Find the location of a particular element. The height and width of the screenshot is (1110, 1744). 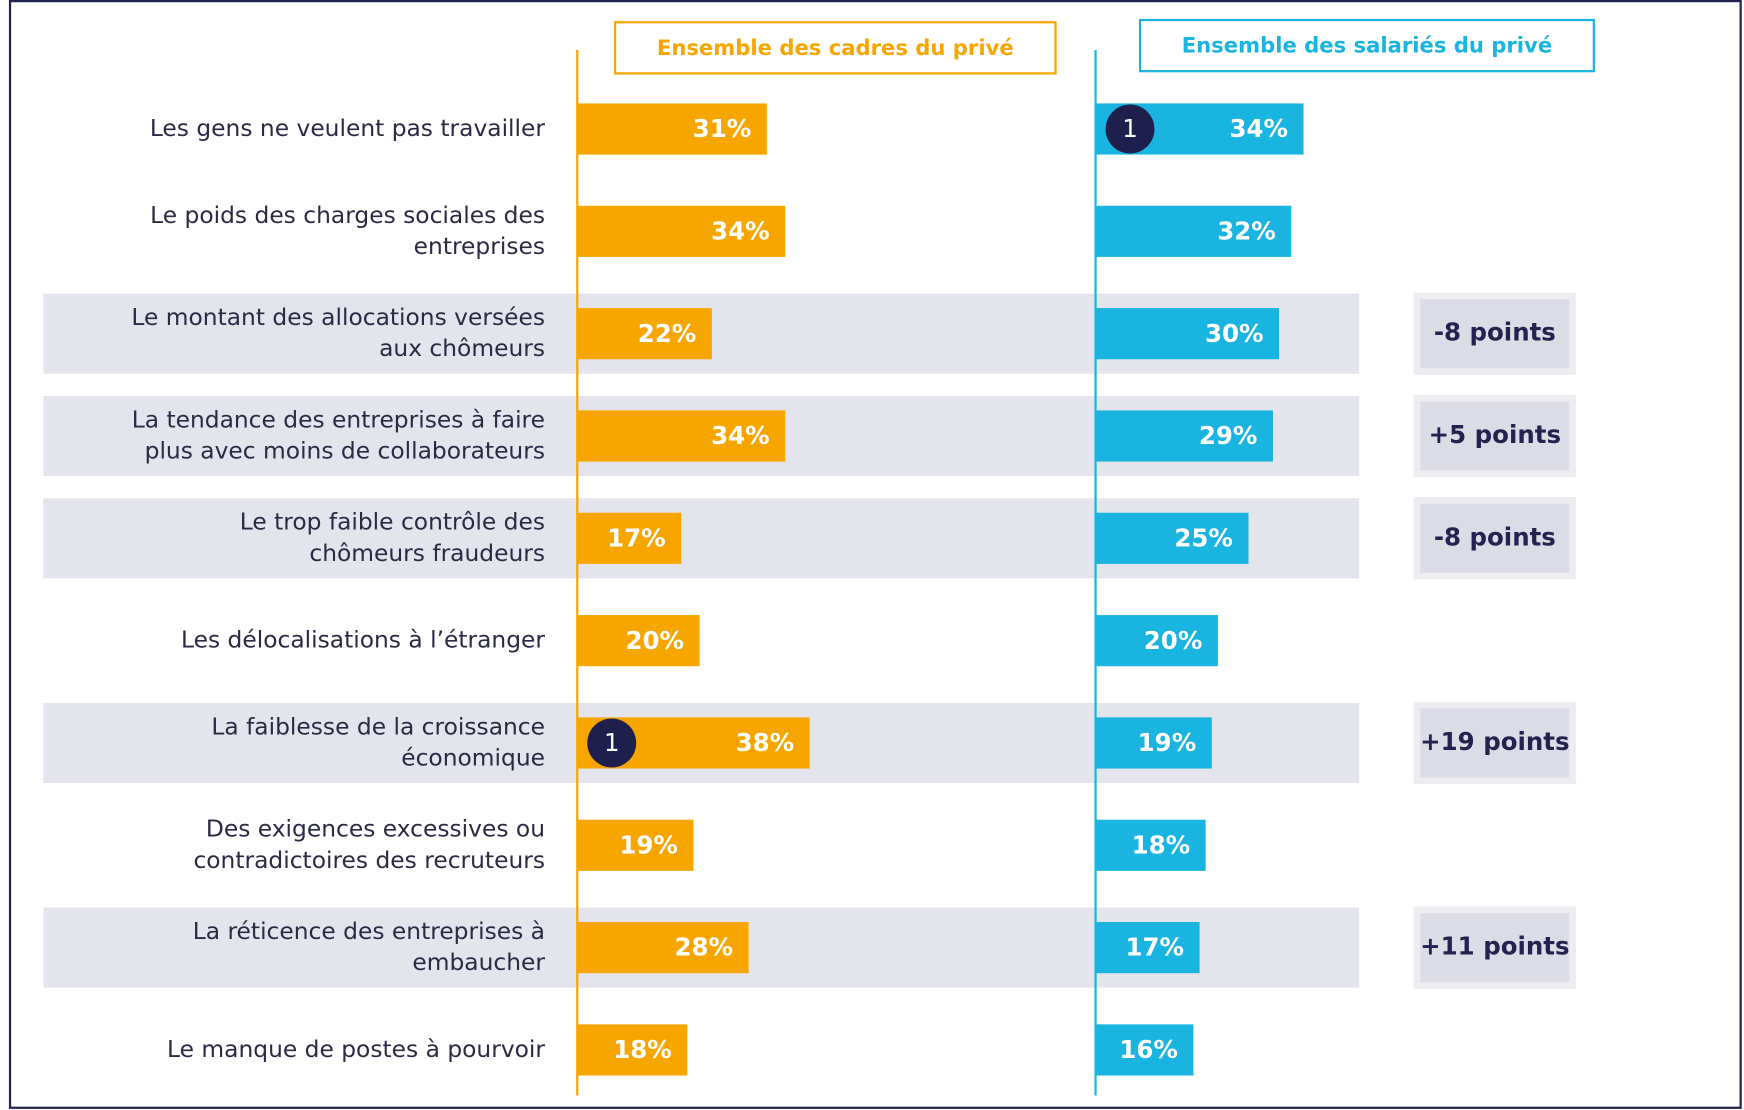

category-label: Les délocalisations à l’étranger is located at coordinates (363, 639).